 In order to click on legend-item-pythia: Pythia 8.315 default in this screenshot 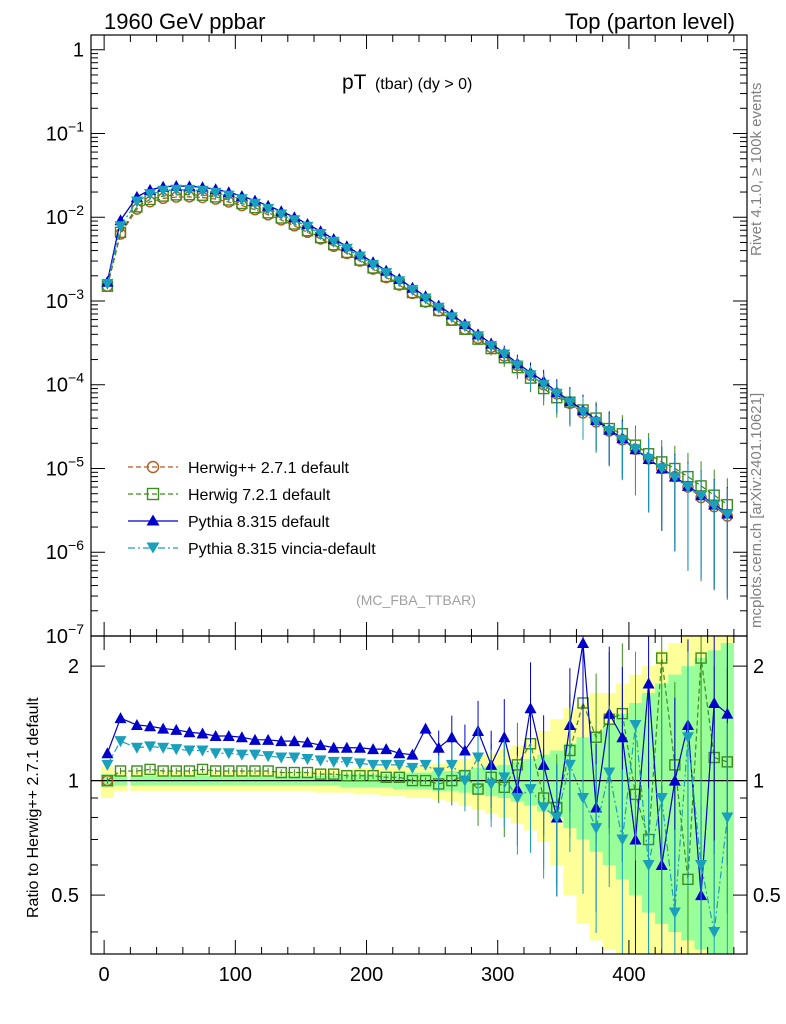, I will do `click(229, 522)`.